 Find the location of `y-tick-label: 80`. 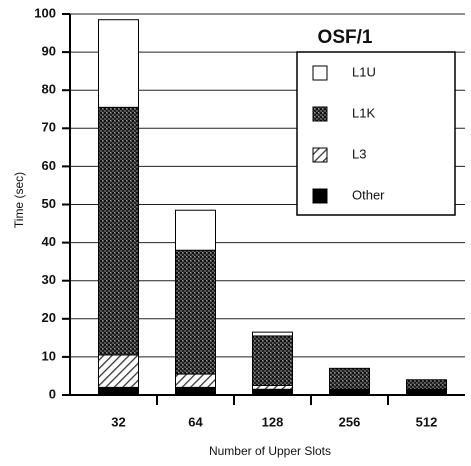

y-tick-label: 80 is located at coordinates (49, 89).